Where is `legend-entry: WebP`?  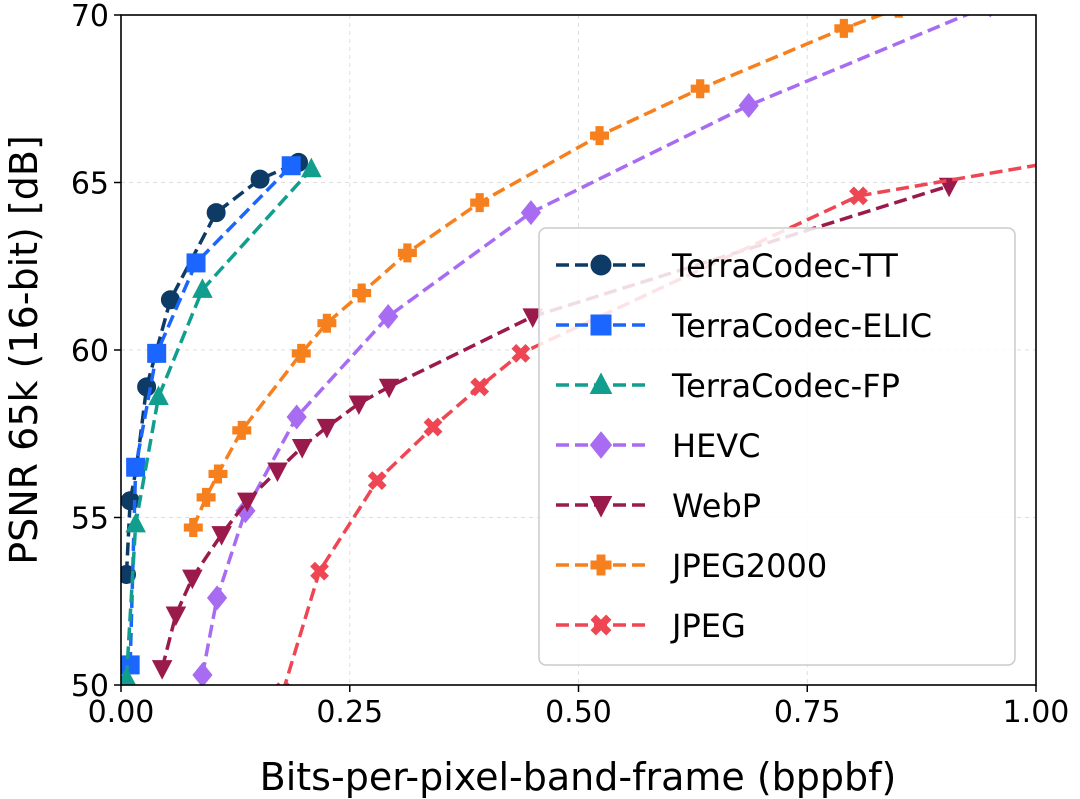 legend-entry: WebP is located at coordinates (658, 506).